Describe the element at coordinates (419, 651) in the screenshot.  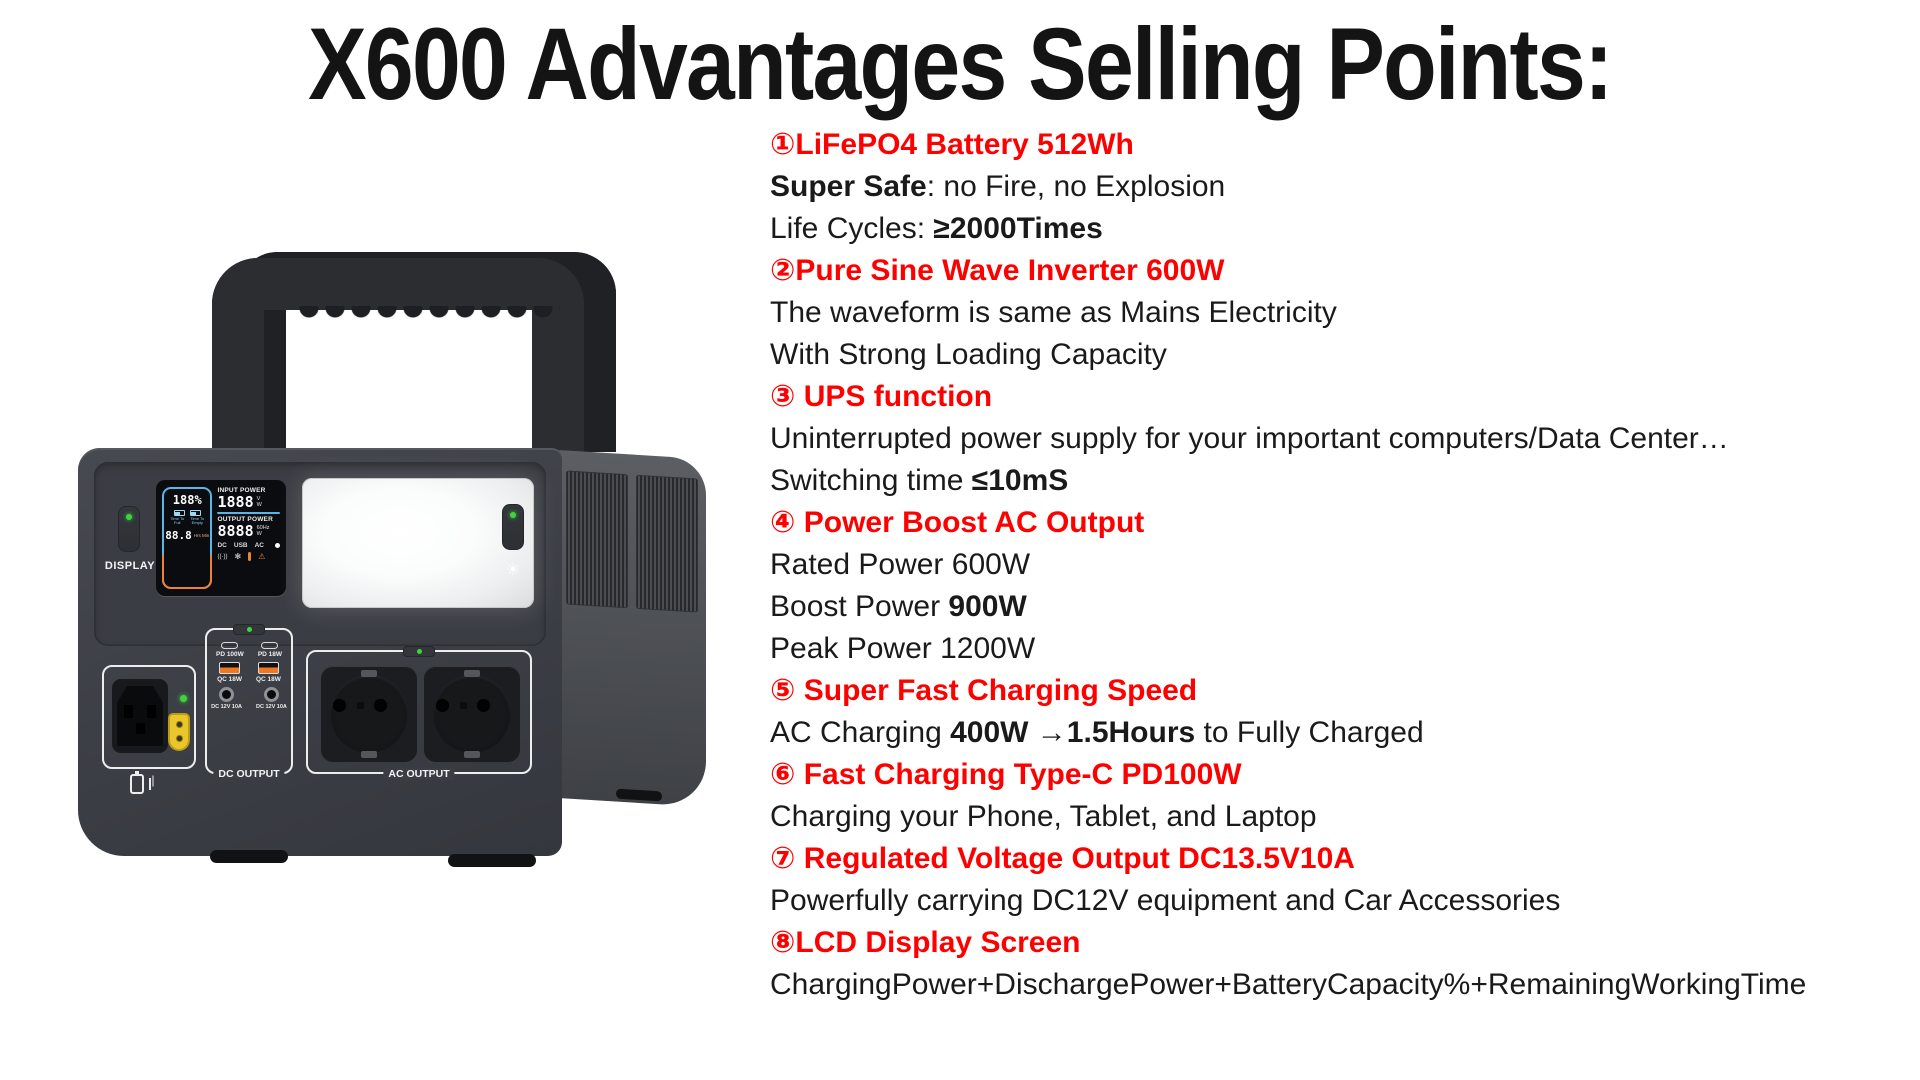
I see `ac-output-led-button` at that location.